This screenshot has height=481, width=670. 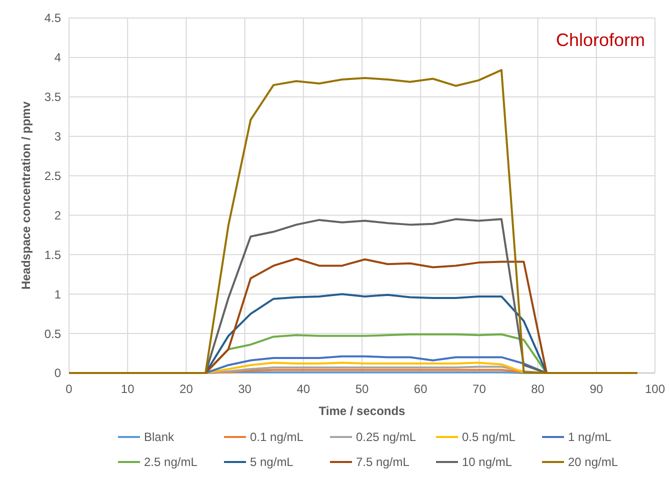 I want to click on x-tick-label: 90, so click(x=597, y=389).